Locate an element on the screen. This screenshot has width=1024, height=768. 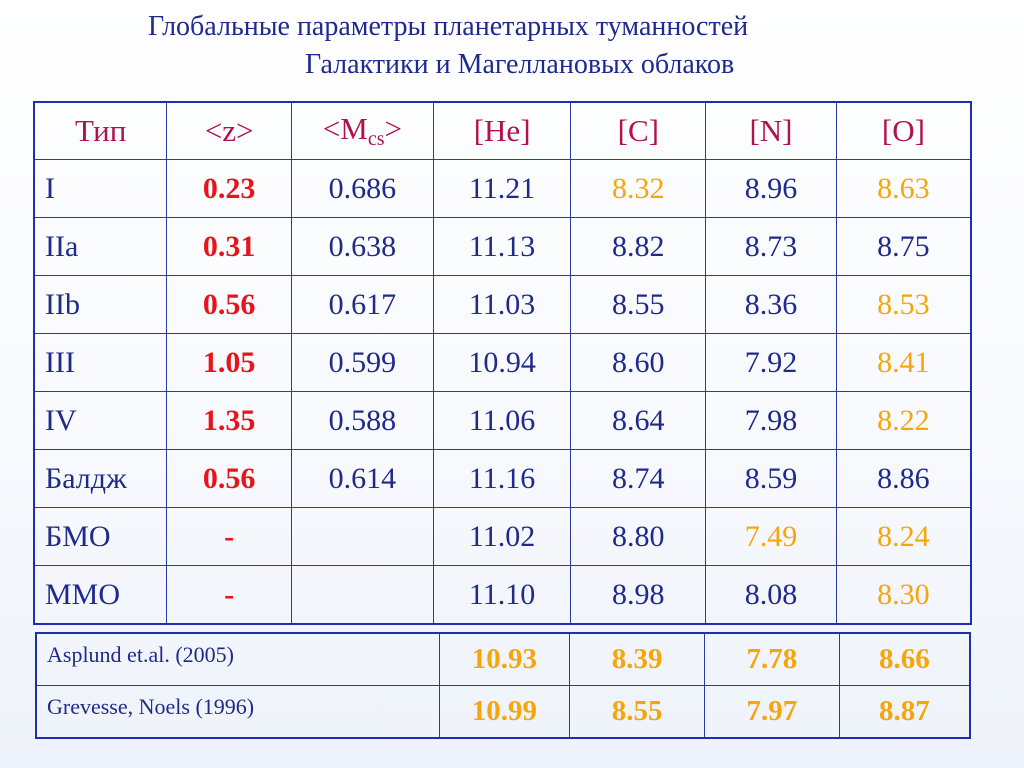
header-mcs-suffix: > is located at coordinates (393, 128).